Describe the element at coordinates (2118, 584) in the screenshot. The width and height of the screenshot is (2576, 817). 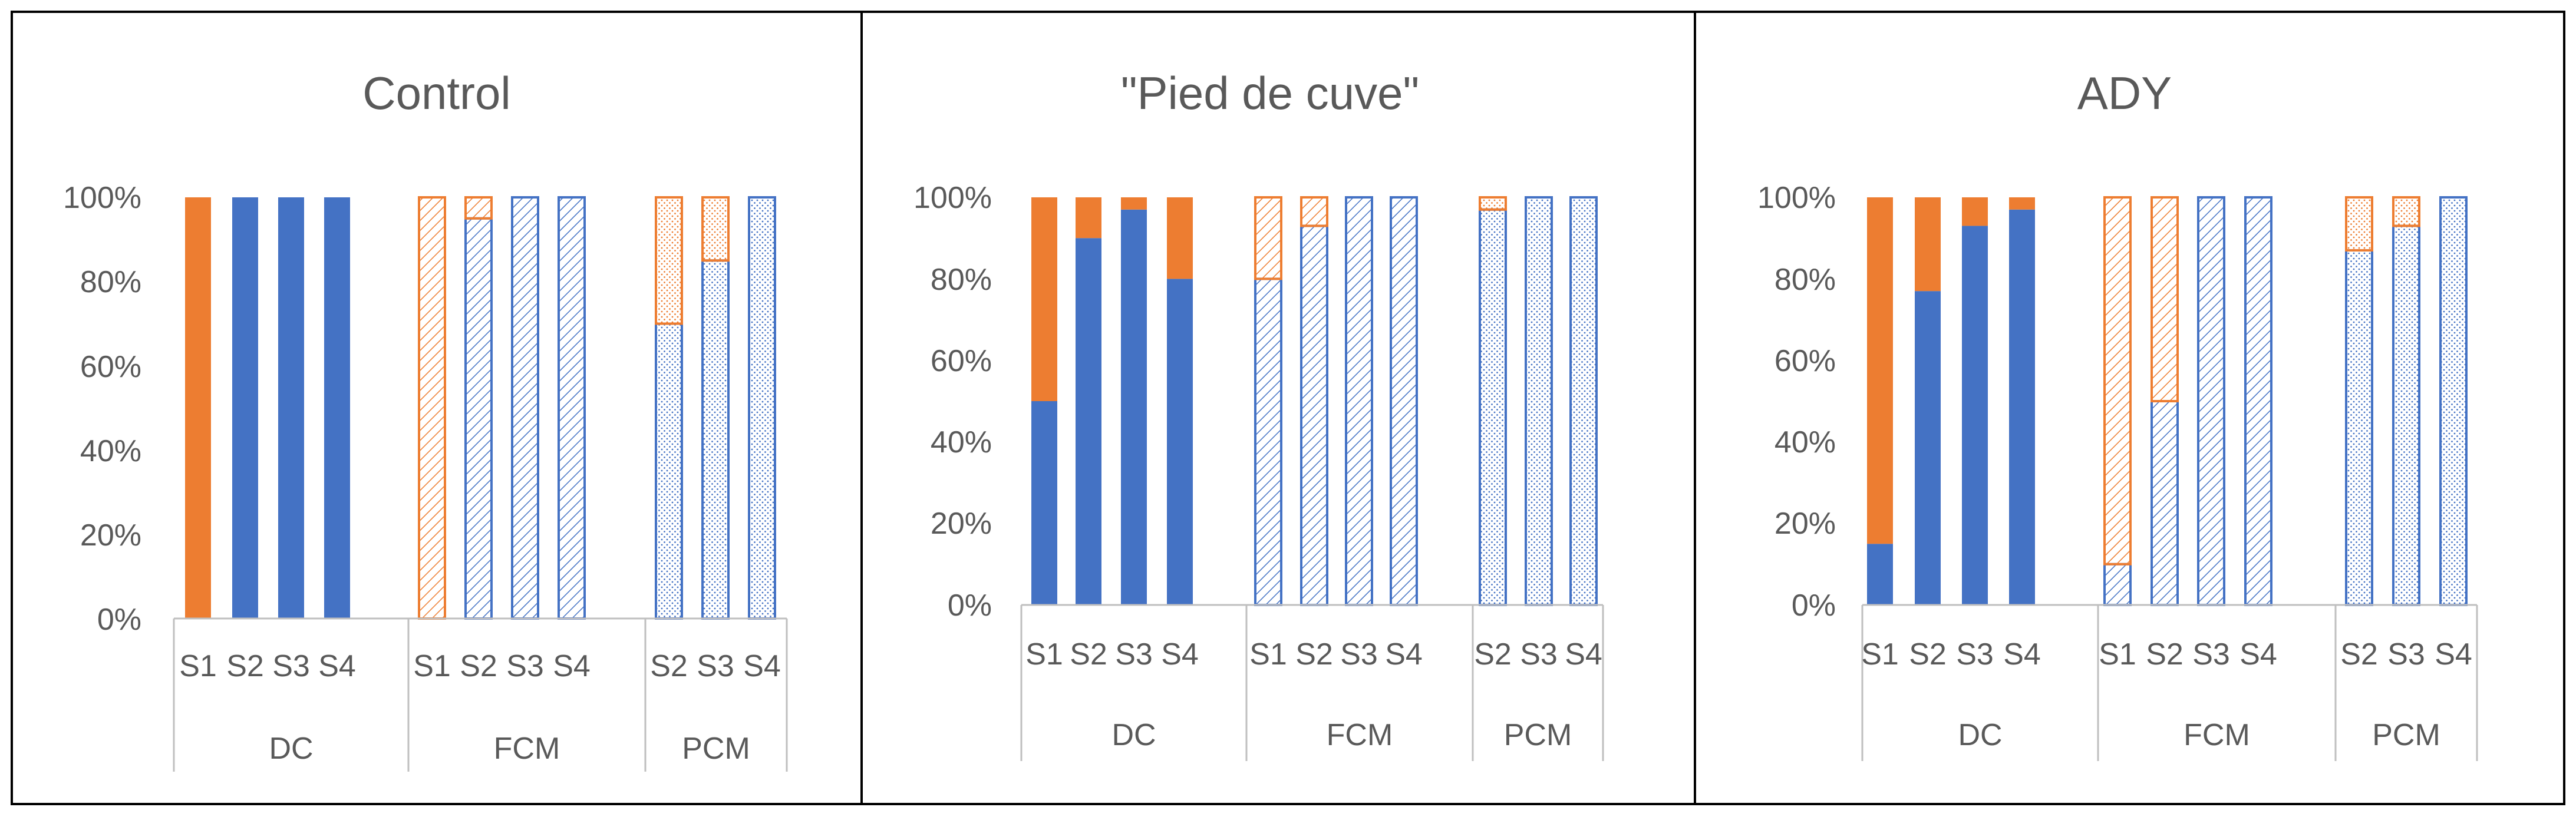
I see `bar-fcm-s1-blue` at that location.